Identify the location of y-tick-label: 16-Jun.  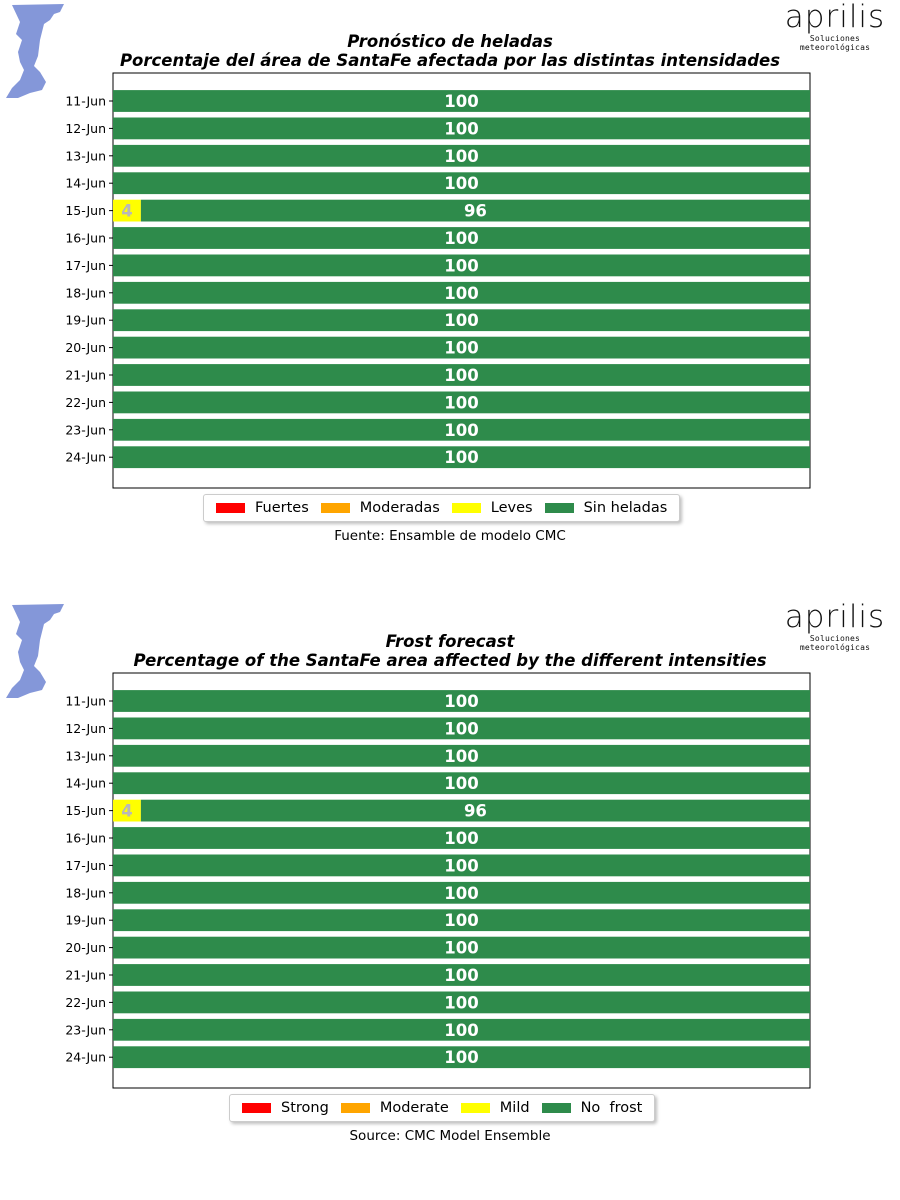
(85, 838).